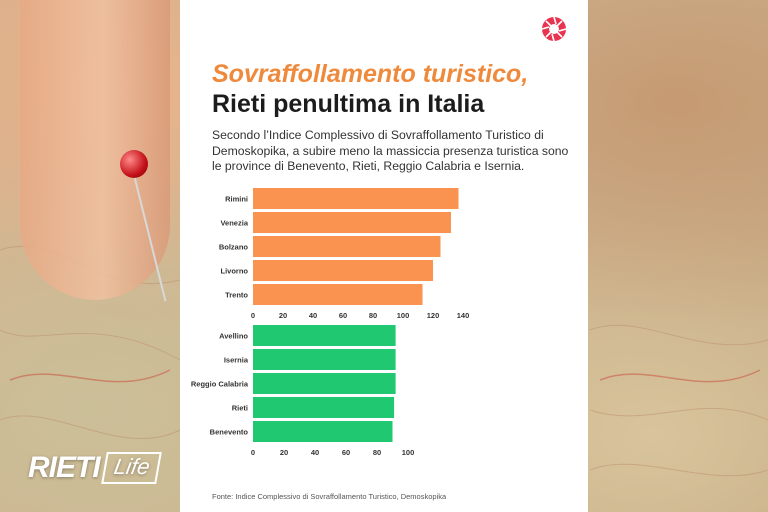 Image resolution: width=768 pixels, height=512 pixels. What do you see at coordinates (347, 246) in the screenshot?
I see `bar-bolzano` at bounding box center [347, 246].